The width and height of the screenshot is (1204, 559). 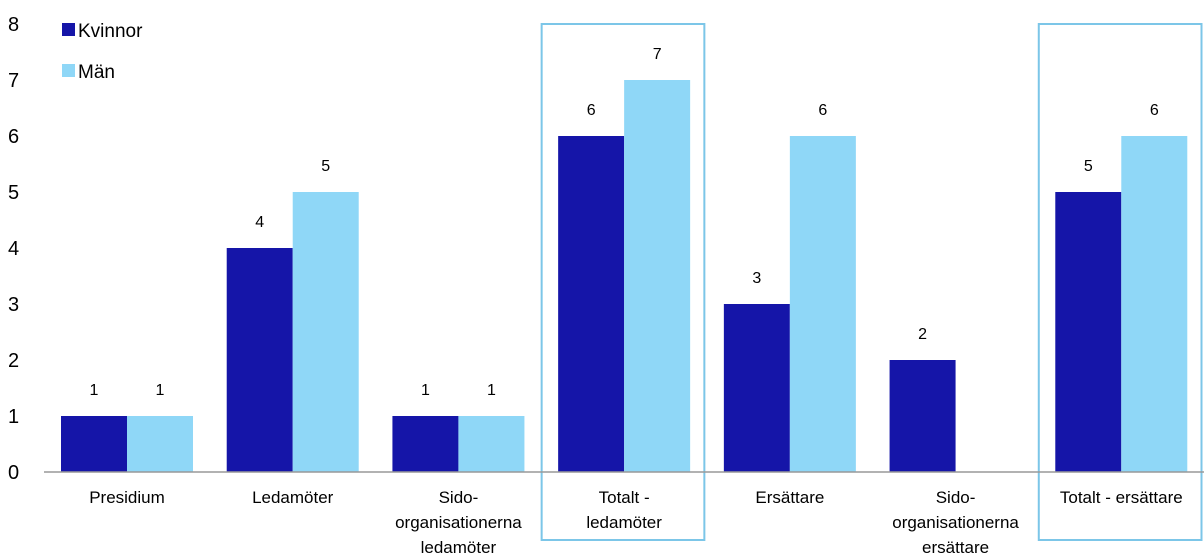 I want to click on legend-swatch-man, so click(x=68, y=70).